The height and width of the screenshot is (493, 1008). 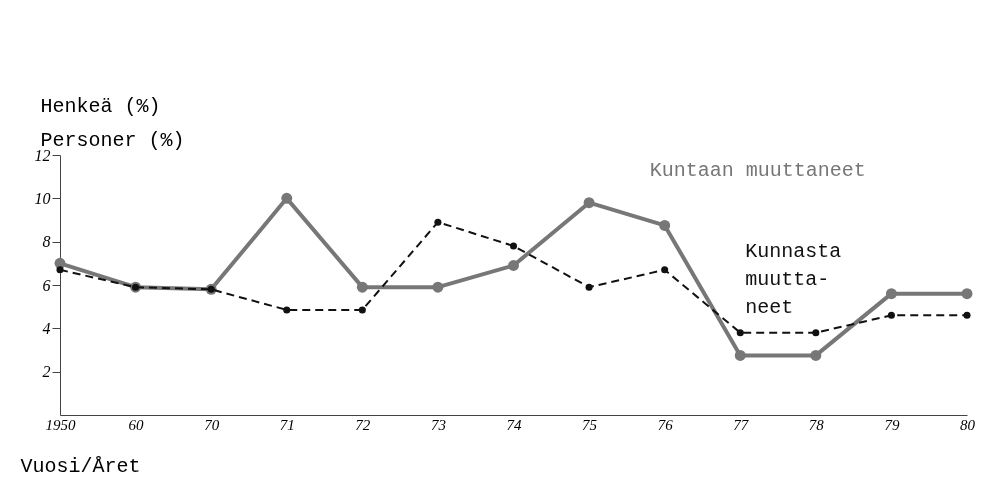 What do you see at coordinates (46, 285) in the screenshot?
I see `y-tick-label: 6` at bounding box center [46, 285].